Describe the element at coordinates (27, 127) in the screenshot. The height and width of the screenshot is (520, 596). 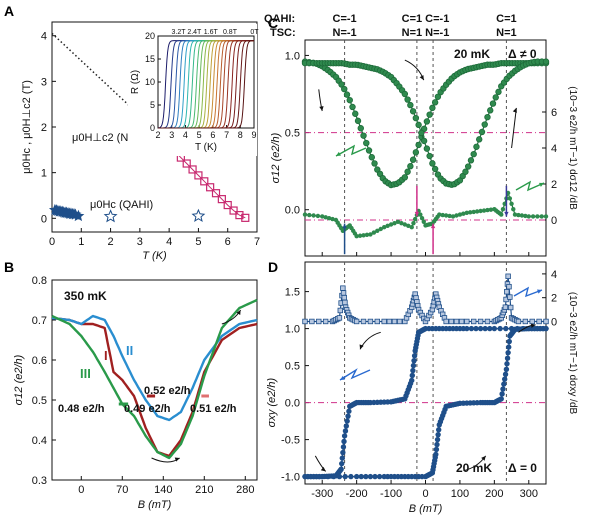
I see `panel-a-ylabel: μ0Hc , μ0H⊥c2 (T)` at that location.